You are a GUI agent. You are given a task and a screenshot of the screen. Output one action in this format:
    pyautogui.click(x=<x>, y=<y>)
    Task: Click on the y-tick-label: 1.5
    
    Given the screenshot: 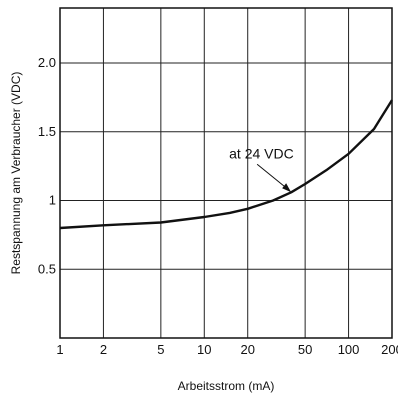 What is the action you would take?
    pyautogui.click(x=47, y=131)
    